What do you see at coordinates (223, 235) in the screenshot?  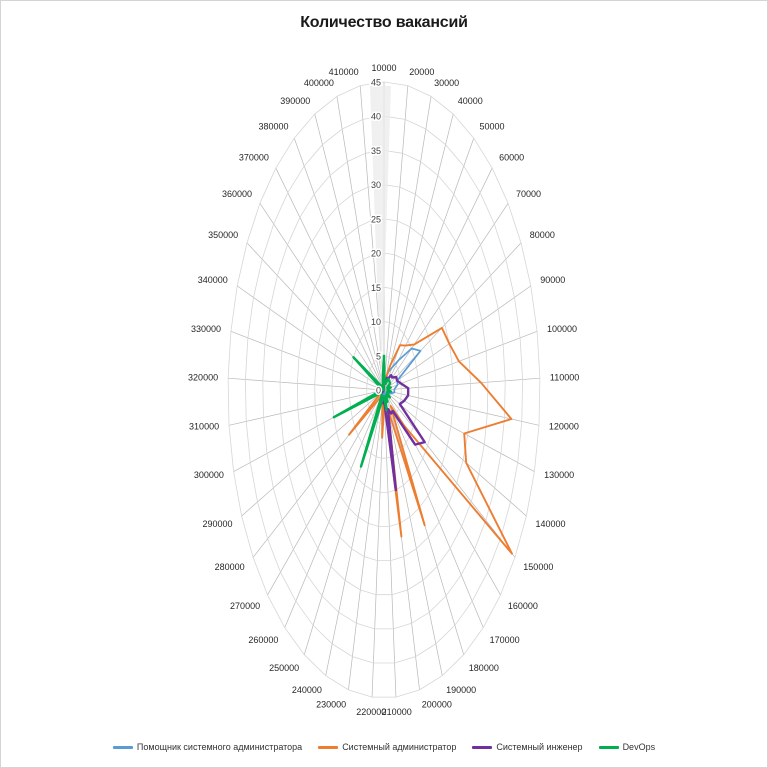 I see `category-label: 350000` at bounding box center [223, 235].